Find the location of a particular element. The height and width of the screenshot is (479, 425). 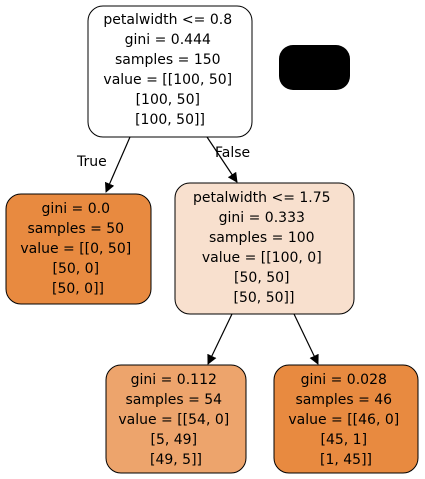

edge-right-split-to-left-leaf is located at coordinates (220, 339).